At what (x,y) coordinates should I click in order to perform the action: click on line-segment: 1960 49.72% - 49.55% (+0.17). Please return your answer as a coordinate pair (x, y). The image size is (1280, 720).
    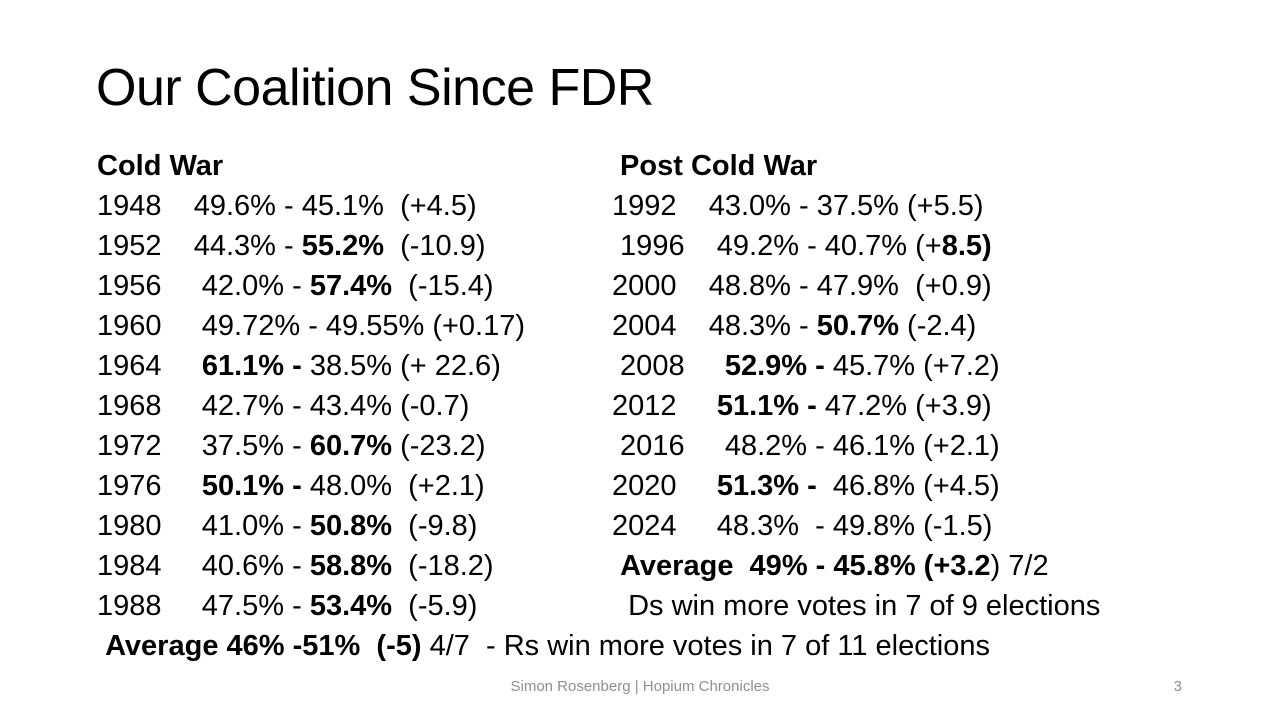
    Looking at the image, I should click on (311, 326).